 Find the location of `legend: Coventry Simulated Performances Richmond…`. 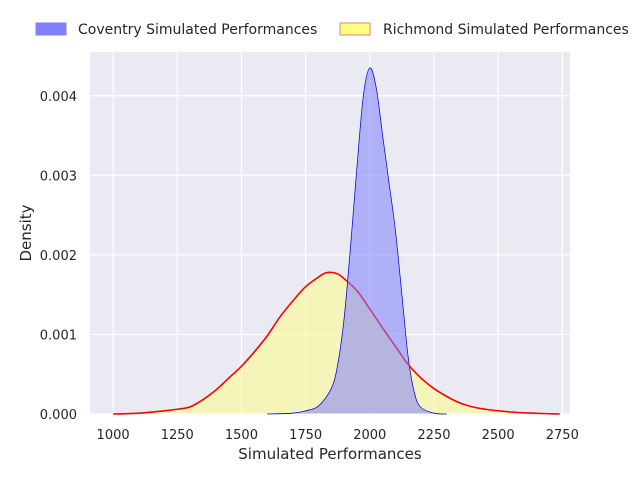

legend: Coventry Simulated Performances Richmond… is located at coordinates (332, 30).